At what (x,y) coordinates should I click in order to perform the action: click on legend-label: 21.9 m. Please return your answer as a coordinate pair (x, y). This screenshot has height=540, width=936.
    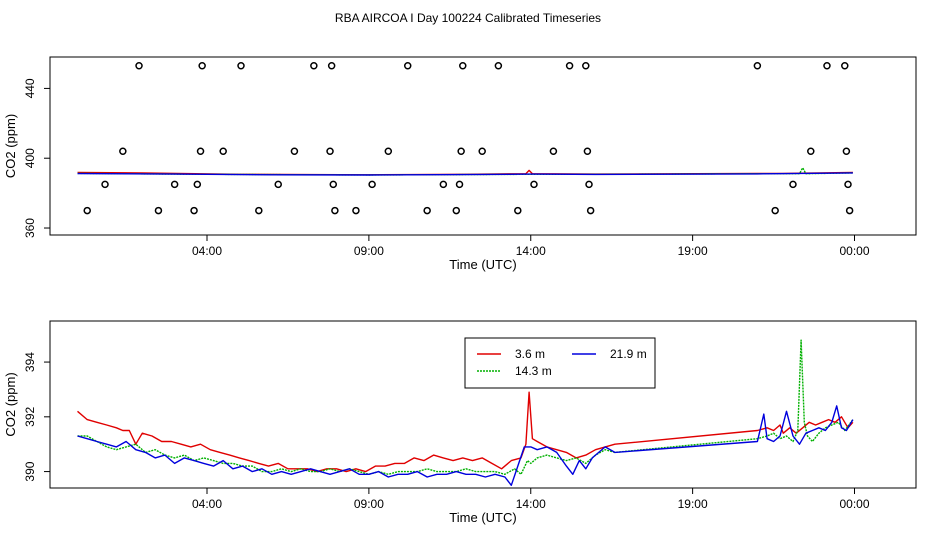
    Looking at the image, I should click on (628, 354).